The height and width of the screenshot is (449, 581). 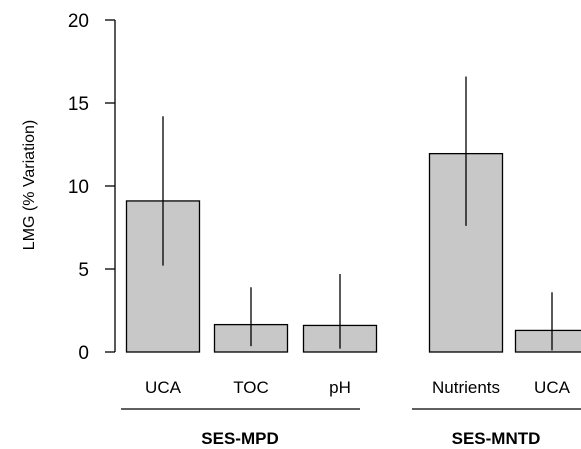 I want to click on y-tick-label: 5, so click(x=83, y=270).